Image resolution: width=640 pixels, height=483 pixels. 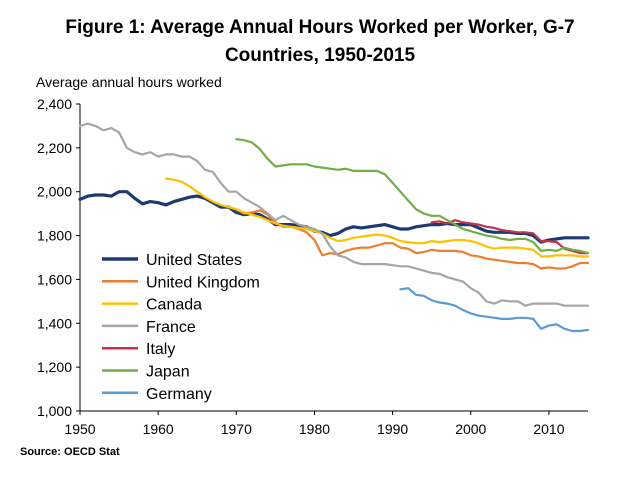 What do you see at coordinates (203, 282) in the screenshot?
I see `legend-label-united-kingdom: United Kingdom` at bounding box center [203, 282].